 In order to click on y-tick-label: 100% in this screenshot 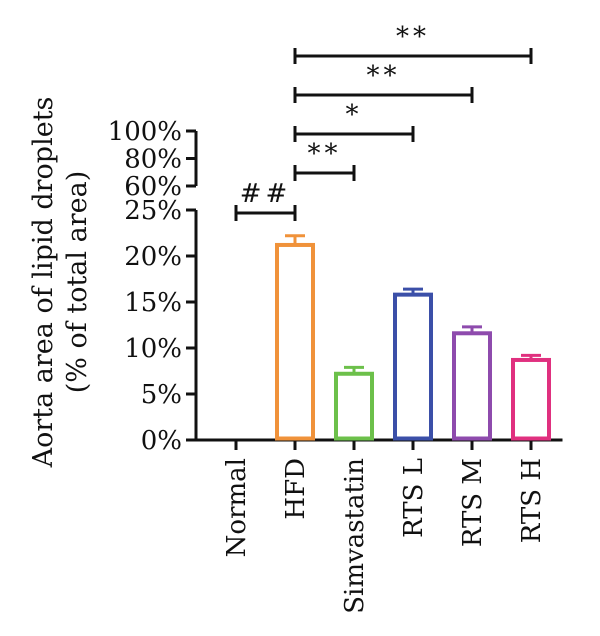, I will do `click(145, 132)`.